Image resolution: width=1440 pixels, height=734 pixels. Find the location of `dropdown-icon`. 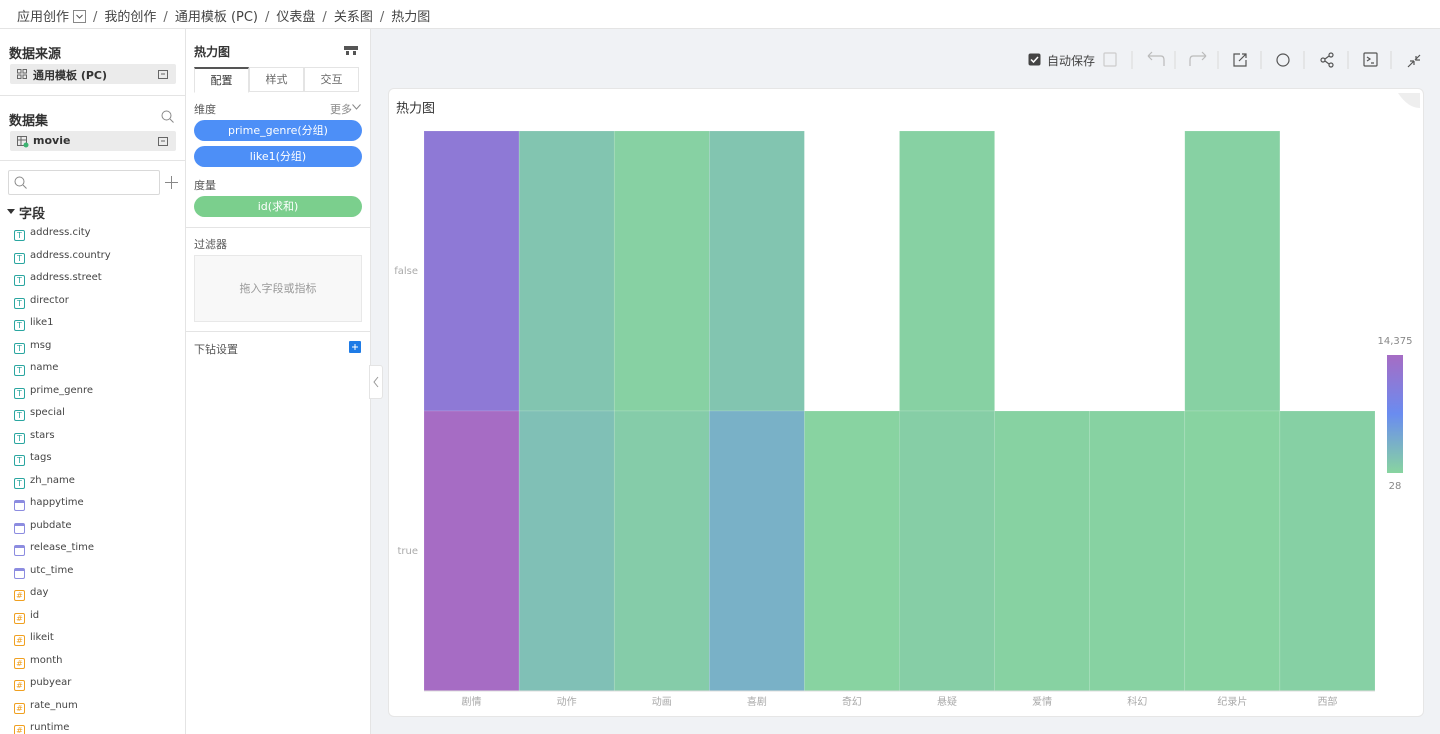

dropdown-icon is located at coordinates (80, 16).